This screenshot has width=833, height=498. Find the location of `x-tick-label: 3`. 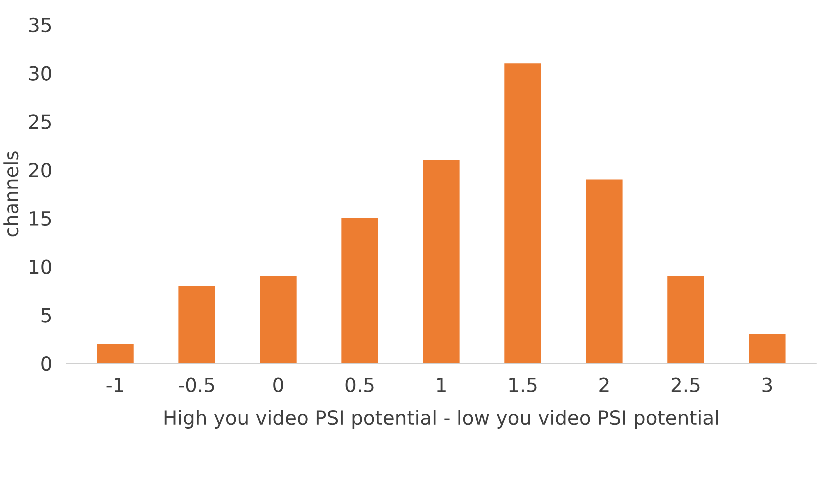

x-tick-label: 3 is located at coordinates (767, 385).